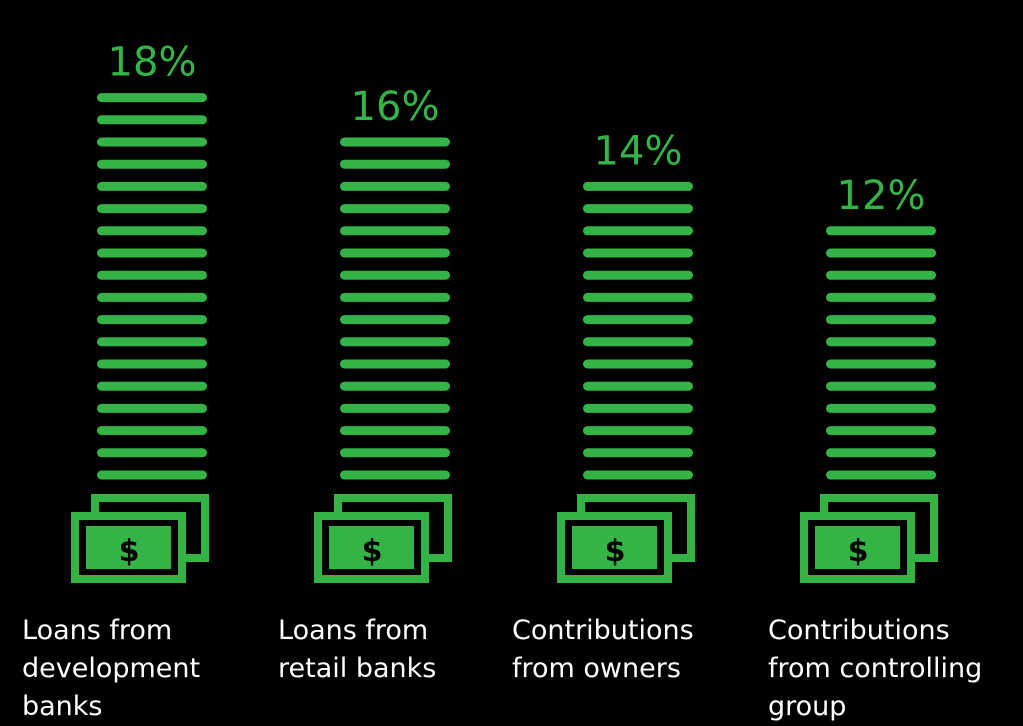 The width and height of the screenshot is (1023, 726). I want to click on bar-column-3: 12% $, so click(869, 378).